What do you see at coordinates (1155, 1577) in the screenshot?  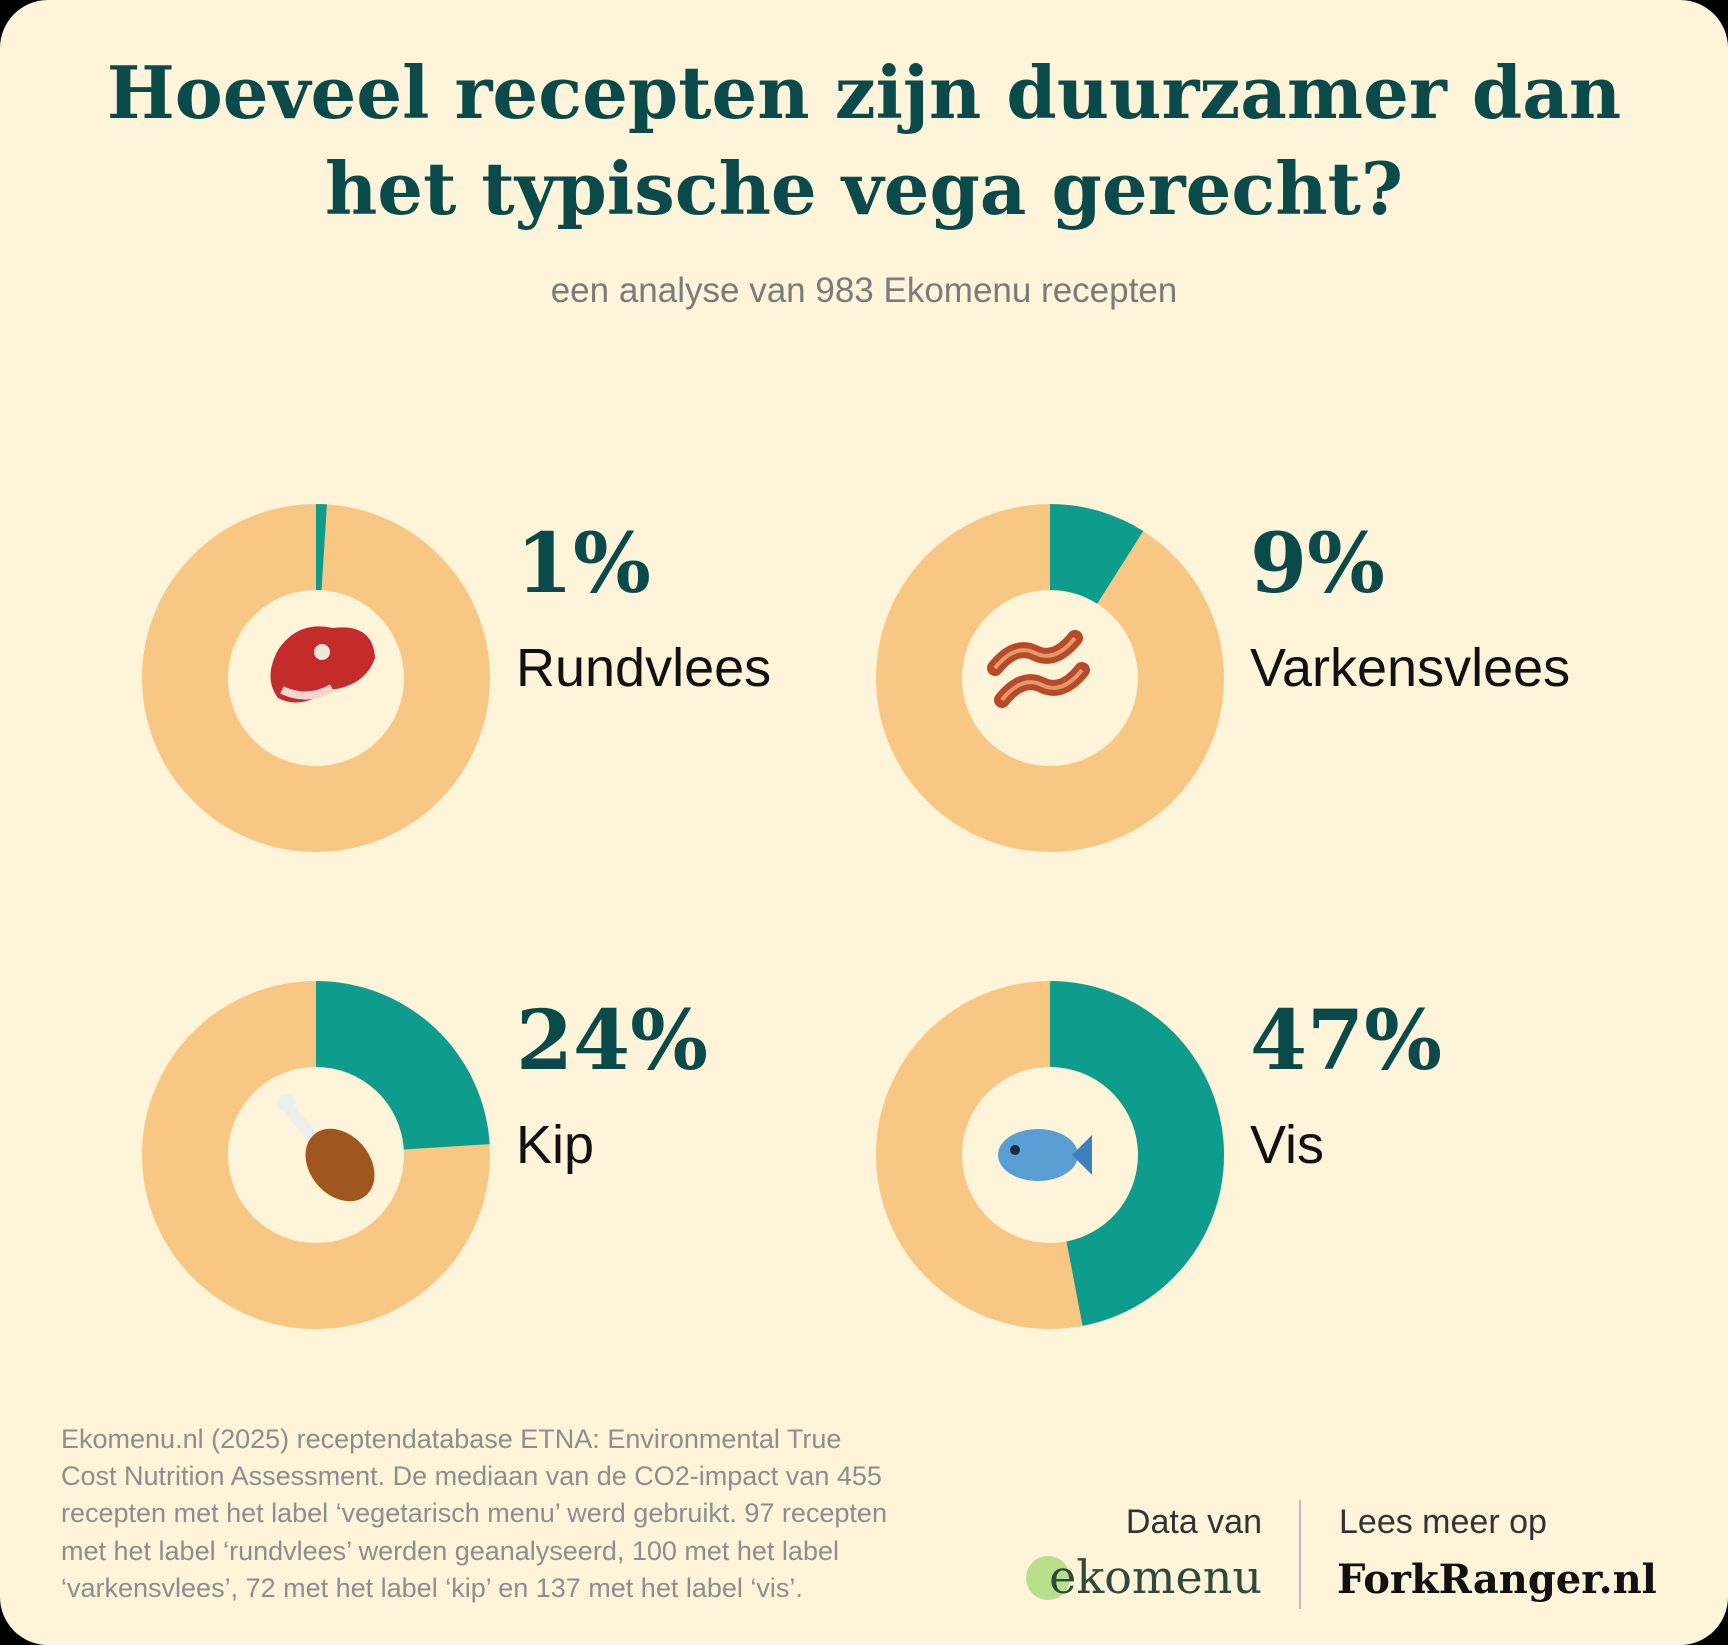 I see `data-brand: ekomenu` at bounding box center [1155, 1577].